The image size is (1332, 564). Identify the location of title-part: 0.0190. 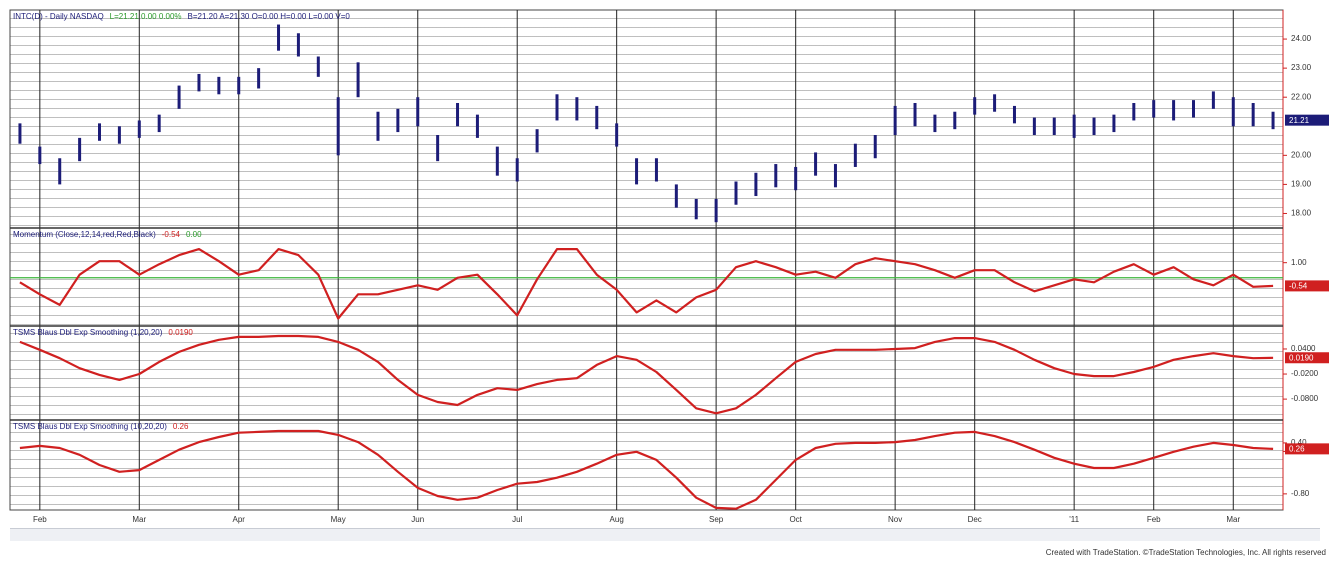
(180, 332).